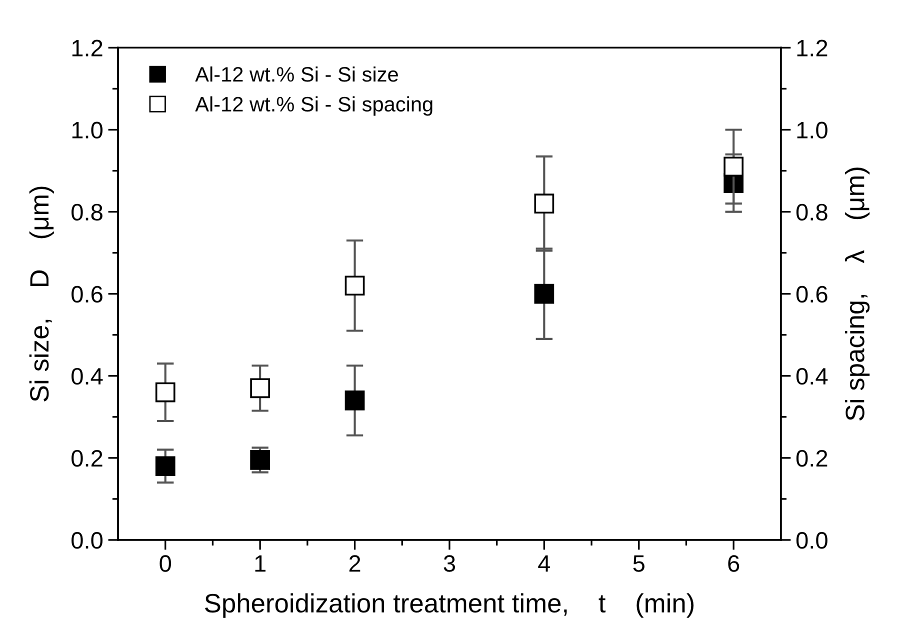  What do you see at coordinates (87, 376) in the screenshot?
I see `y-tick-label: 0.4` at bounding box center [87, 376].